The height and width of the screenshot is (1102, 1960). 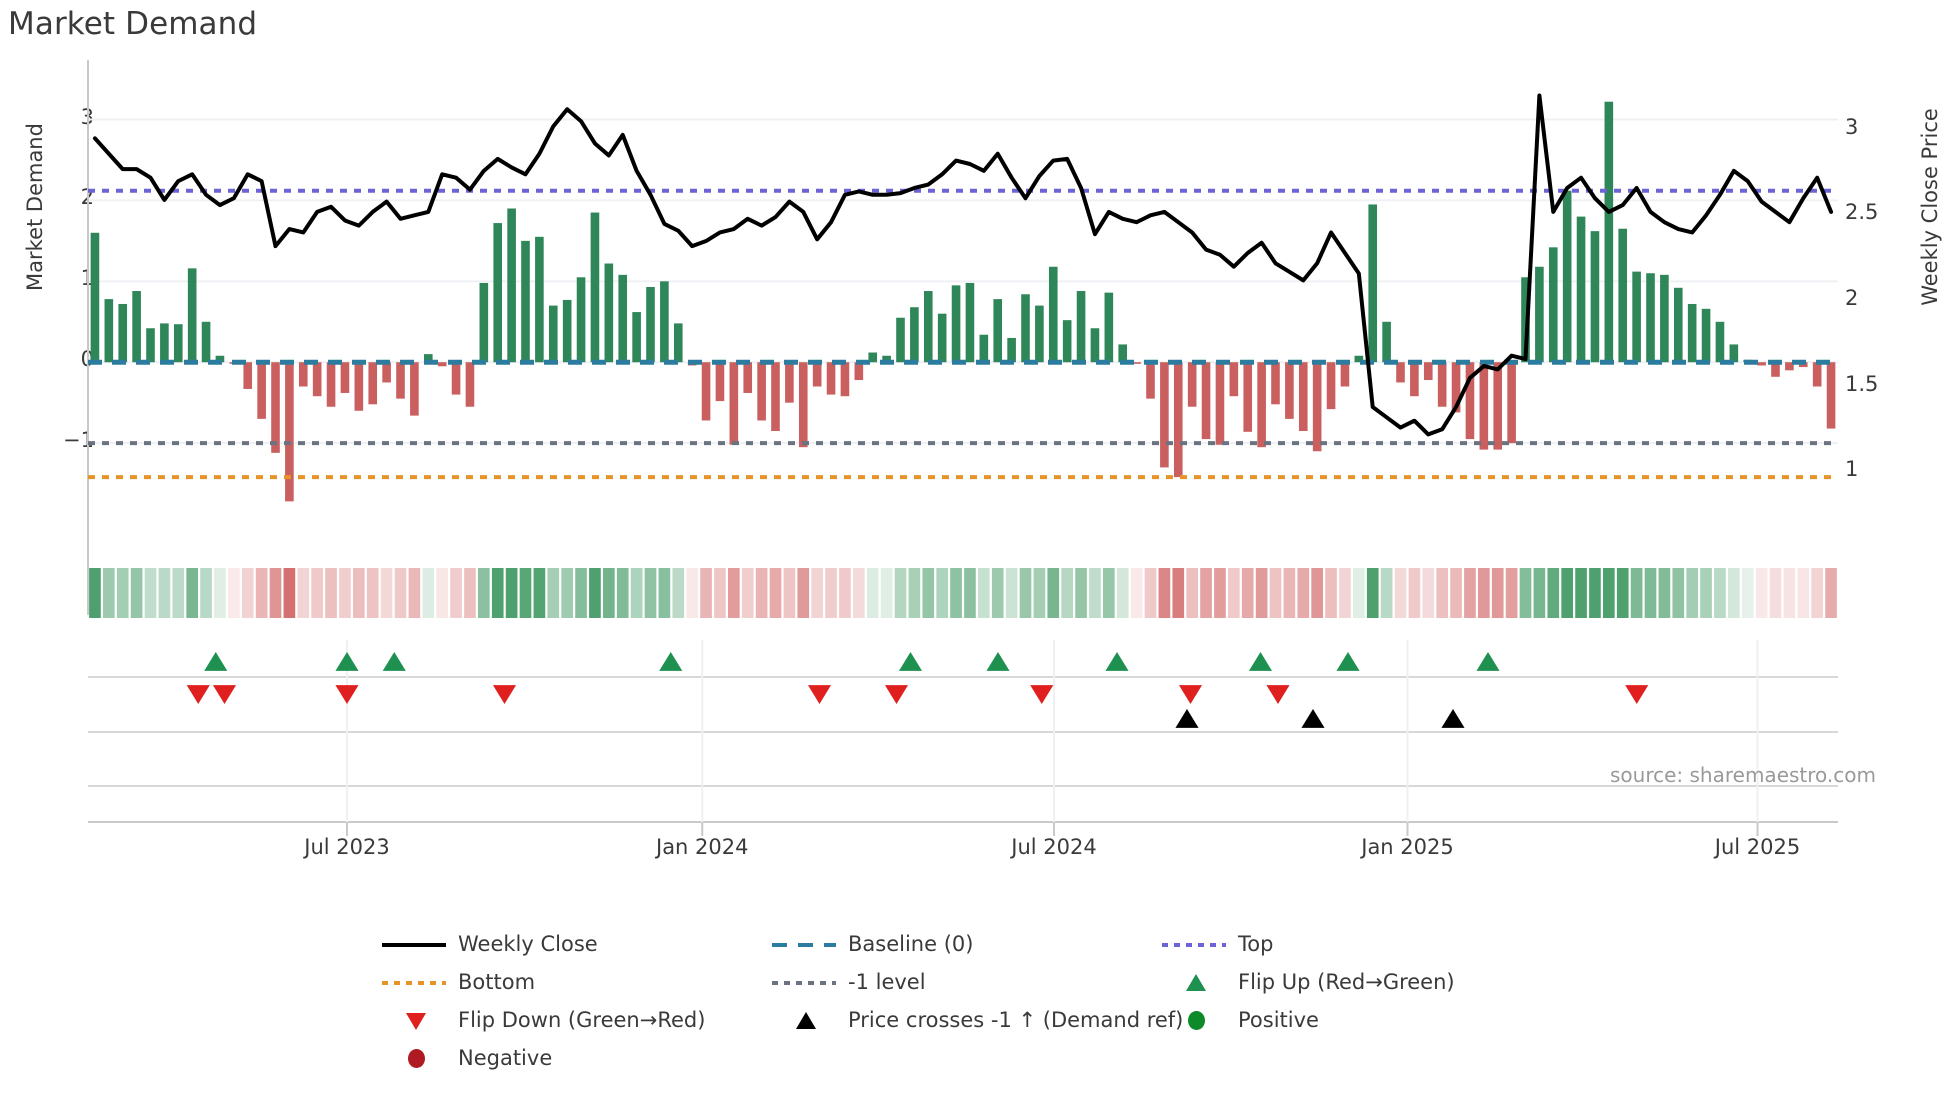 I want to click on dotted-line-key, so click(x=1194, y=944).